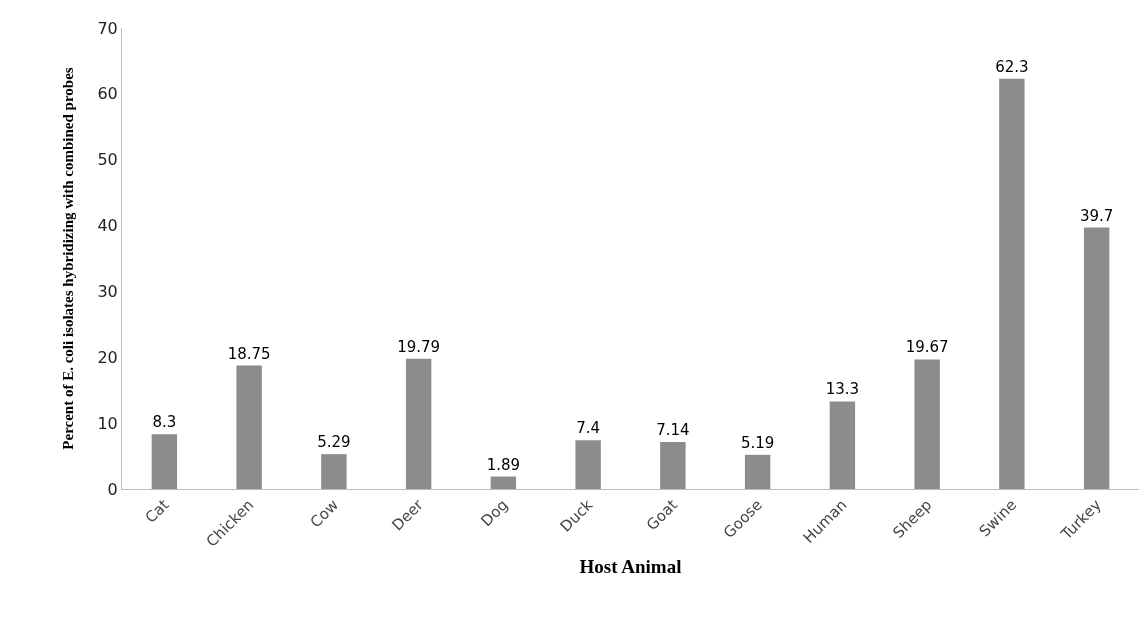 This screenshot has width=1144, height=633. Describe the element at coordinates (503, 464) in the screenshot. I see `data-label: 1.89` at that location.